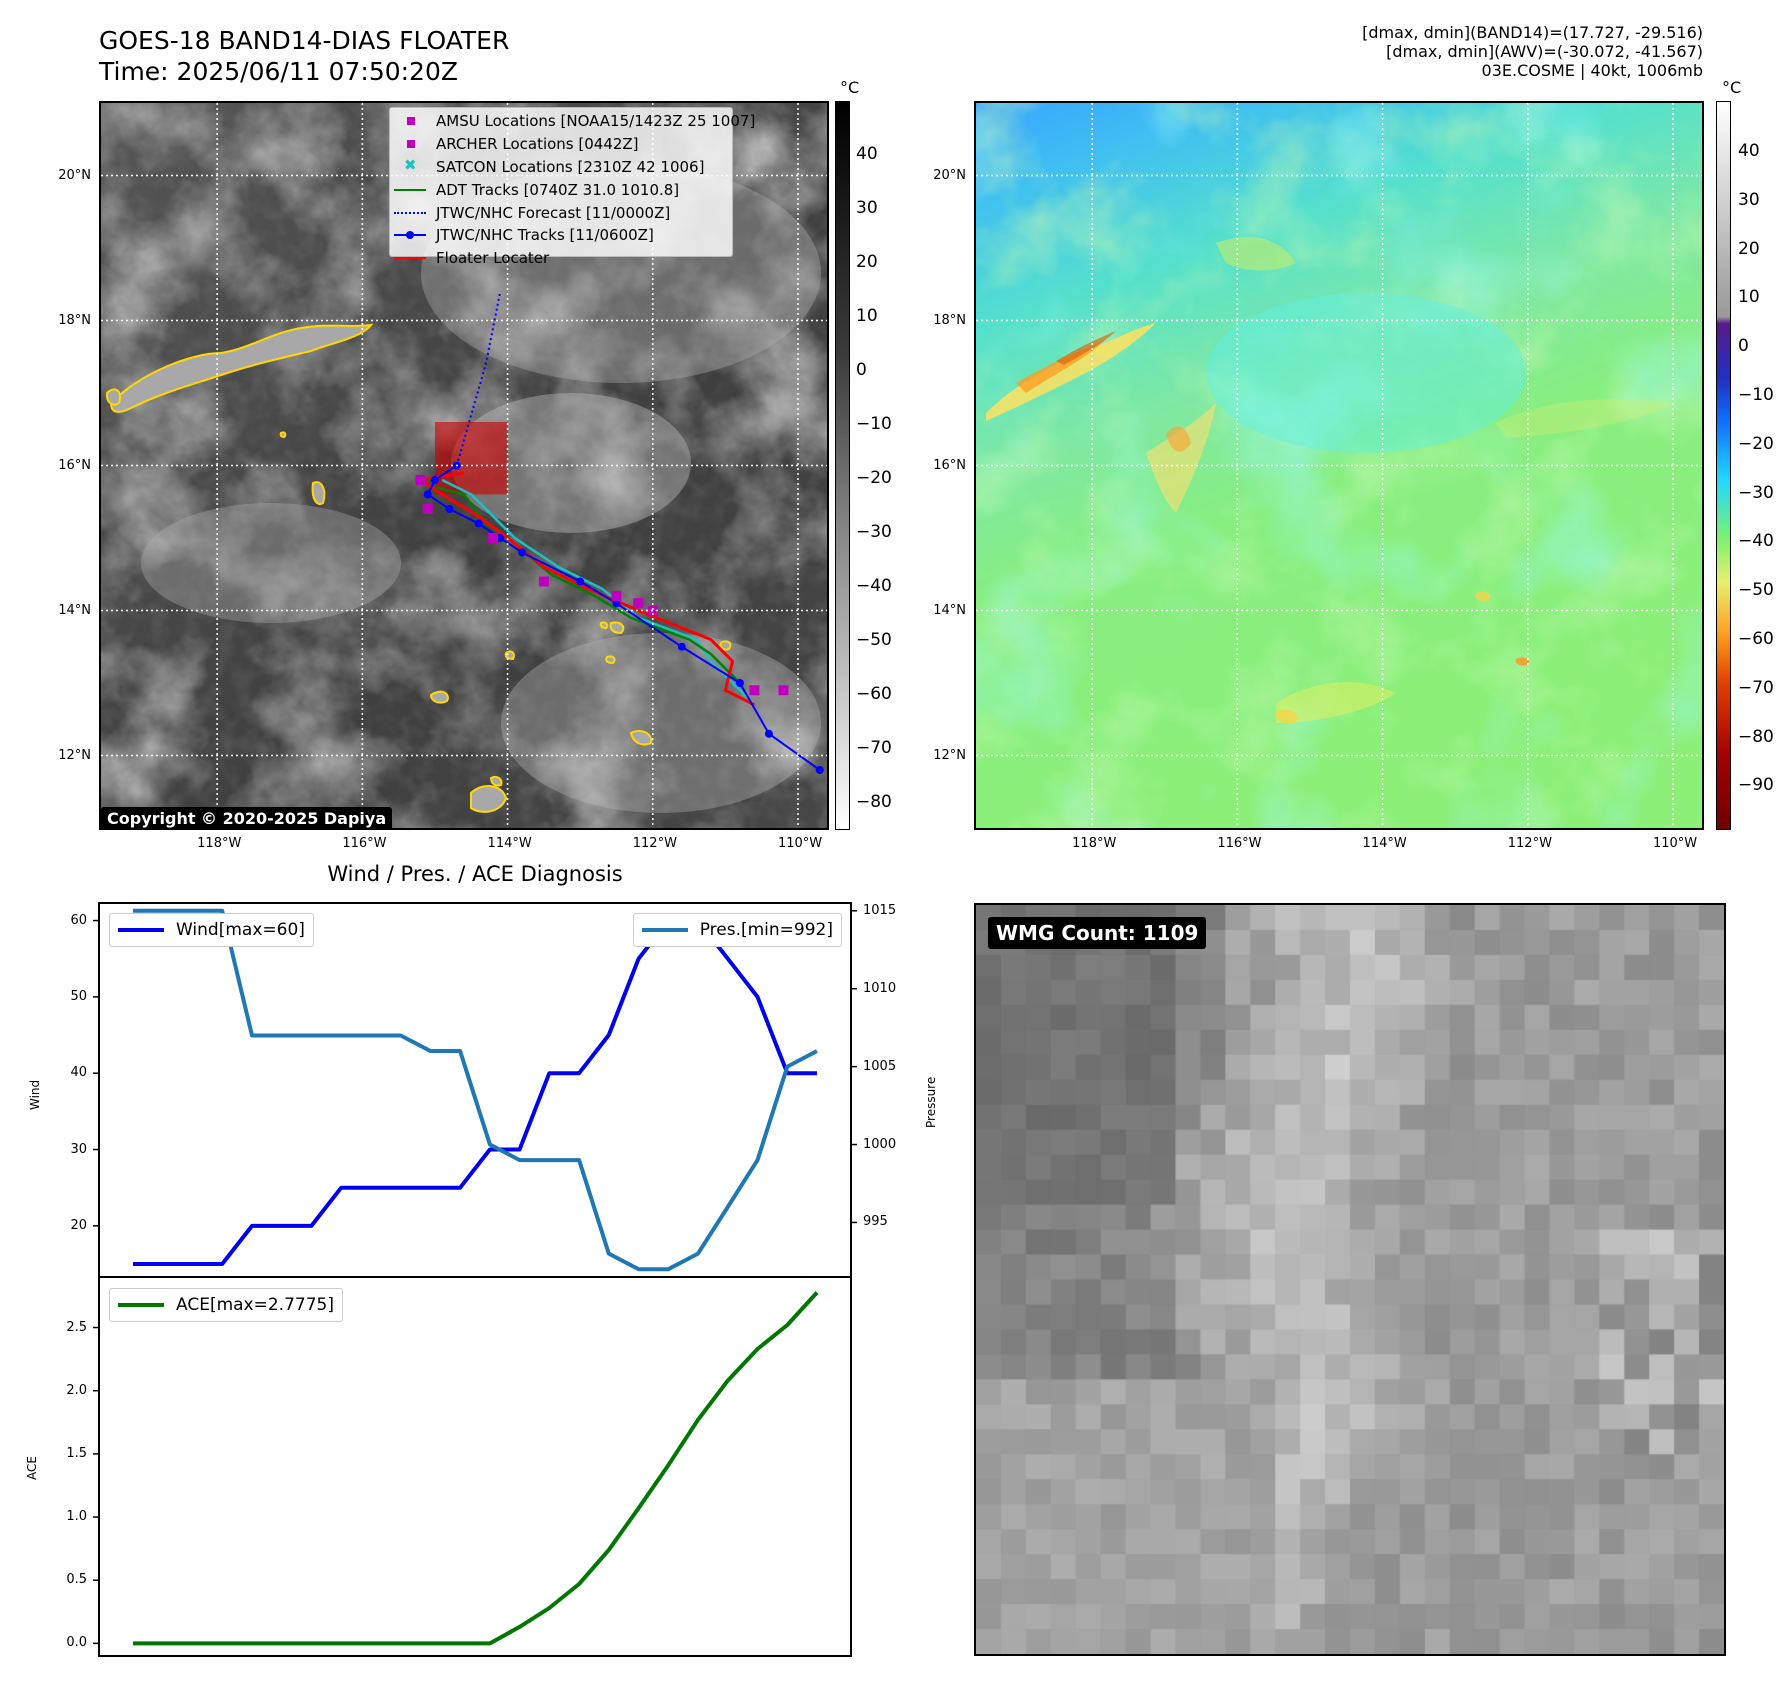 The width and height of the screenshot is (1792, 1690). What do you see at coordinates (842, 465) in the screenshot?
I see `ir-colorbar` at bounding box center [842, 465].